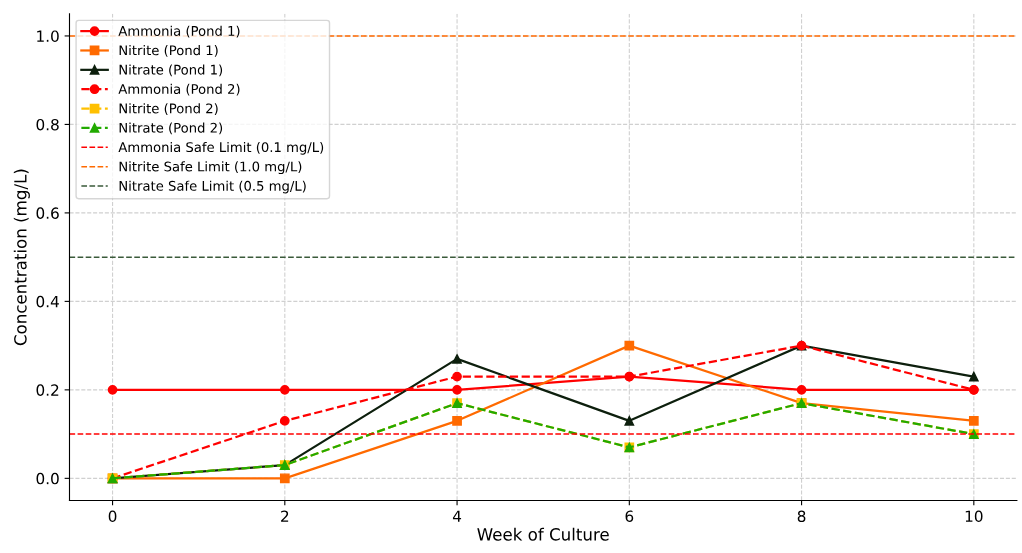 The height and width of the screenshot is (553, 1022). I want to click on x-tick-label: 8, so click(801, 516).